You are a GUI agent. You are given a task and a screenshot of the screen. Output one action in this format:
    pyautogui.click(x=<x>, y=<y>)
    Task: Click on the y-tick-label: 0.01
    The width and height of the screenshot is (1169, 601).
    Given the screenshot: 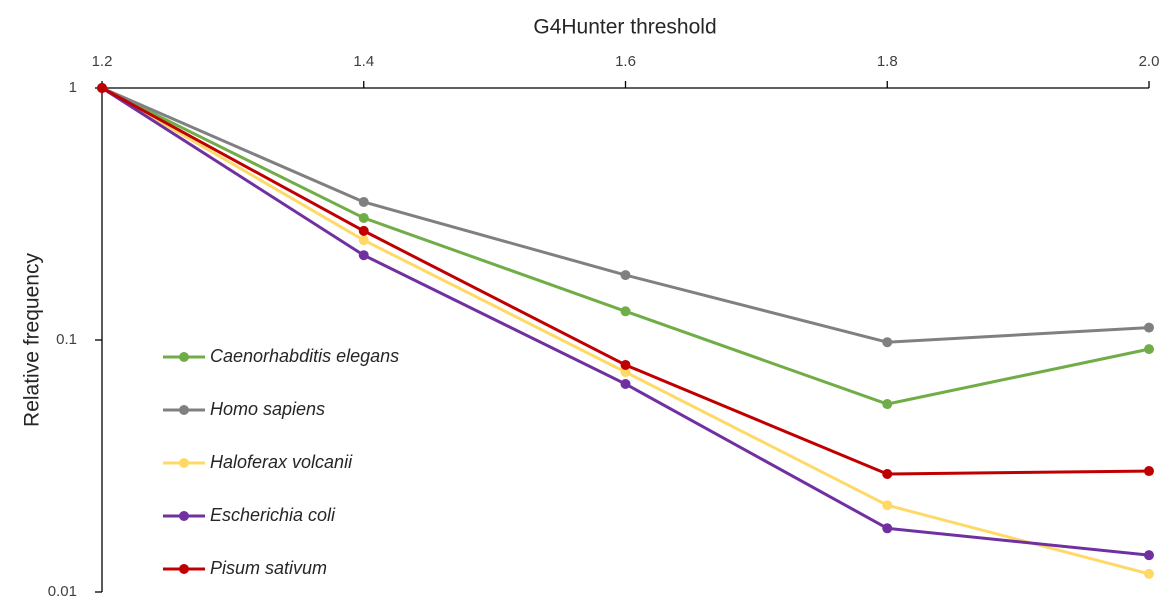 What is the action you would take?
    pyautogui.click(x=62, y=591)
    